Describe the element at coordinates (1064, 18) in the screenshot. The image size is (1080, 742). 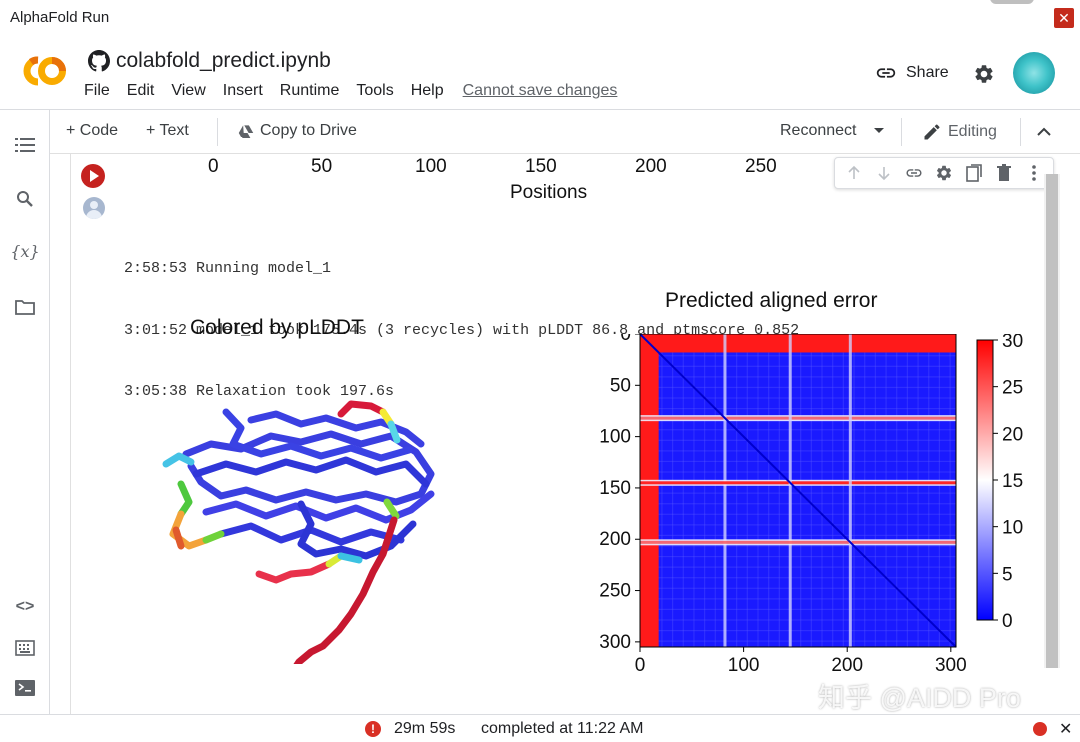
I see `window-close-button: ✕` at that location.